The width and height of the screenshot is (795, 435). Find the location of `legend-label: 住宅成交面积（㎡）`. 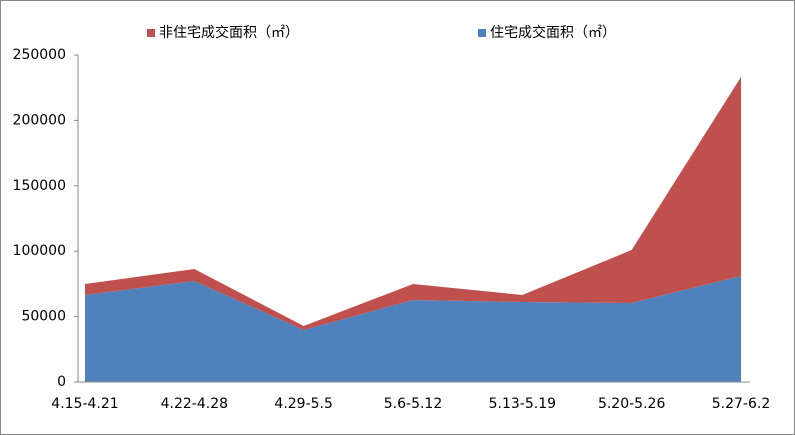

legend-label: 住宅成交面积（㎡） is located at coordinates (553, 32).